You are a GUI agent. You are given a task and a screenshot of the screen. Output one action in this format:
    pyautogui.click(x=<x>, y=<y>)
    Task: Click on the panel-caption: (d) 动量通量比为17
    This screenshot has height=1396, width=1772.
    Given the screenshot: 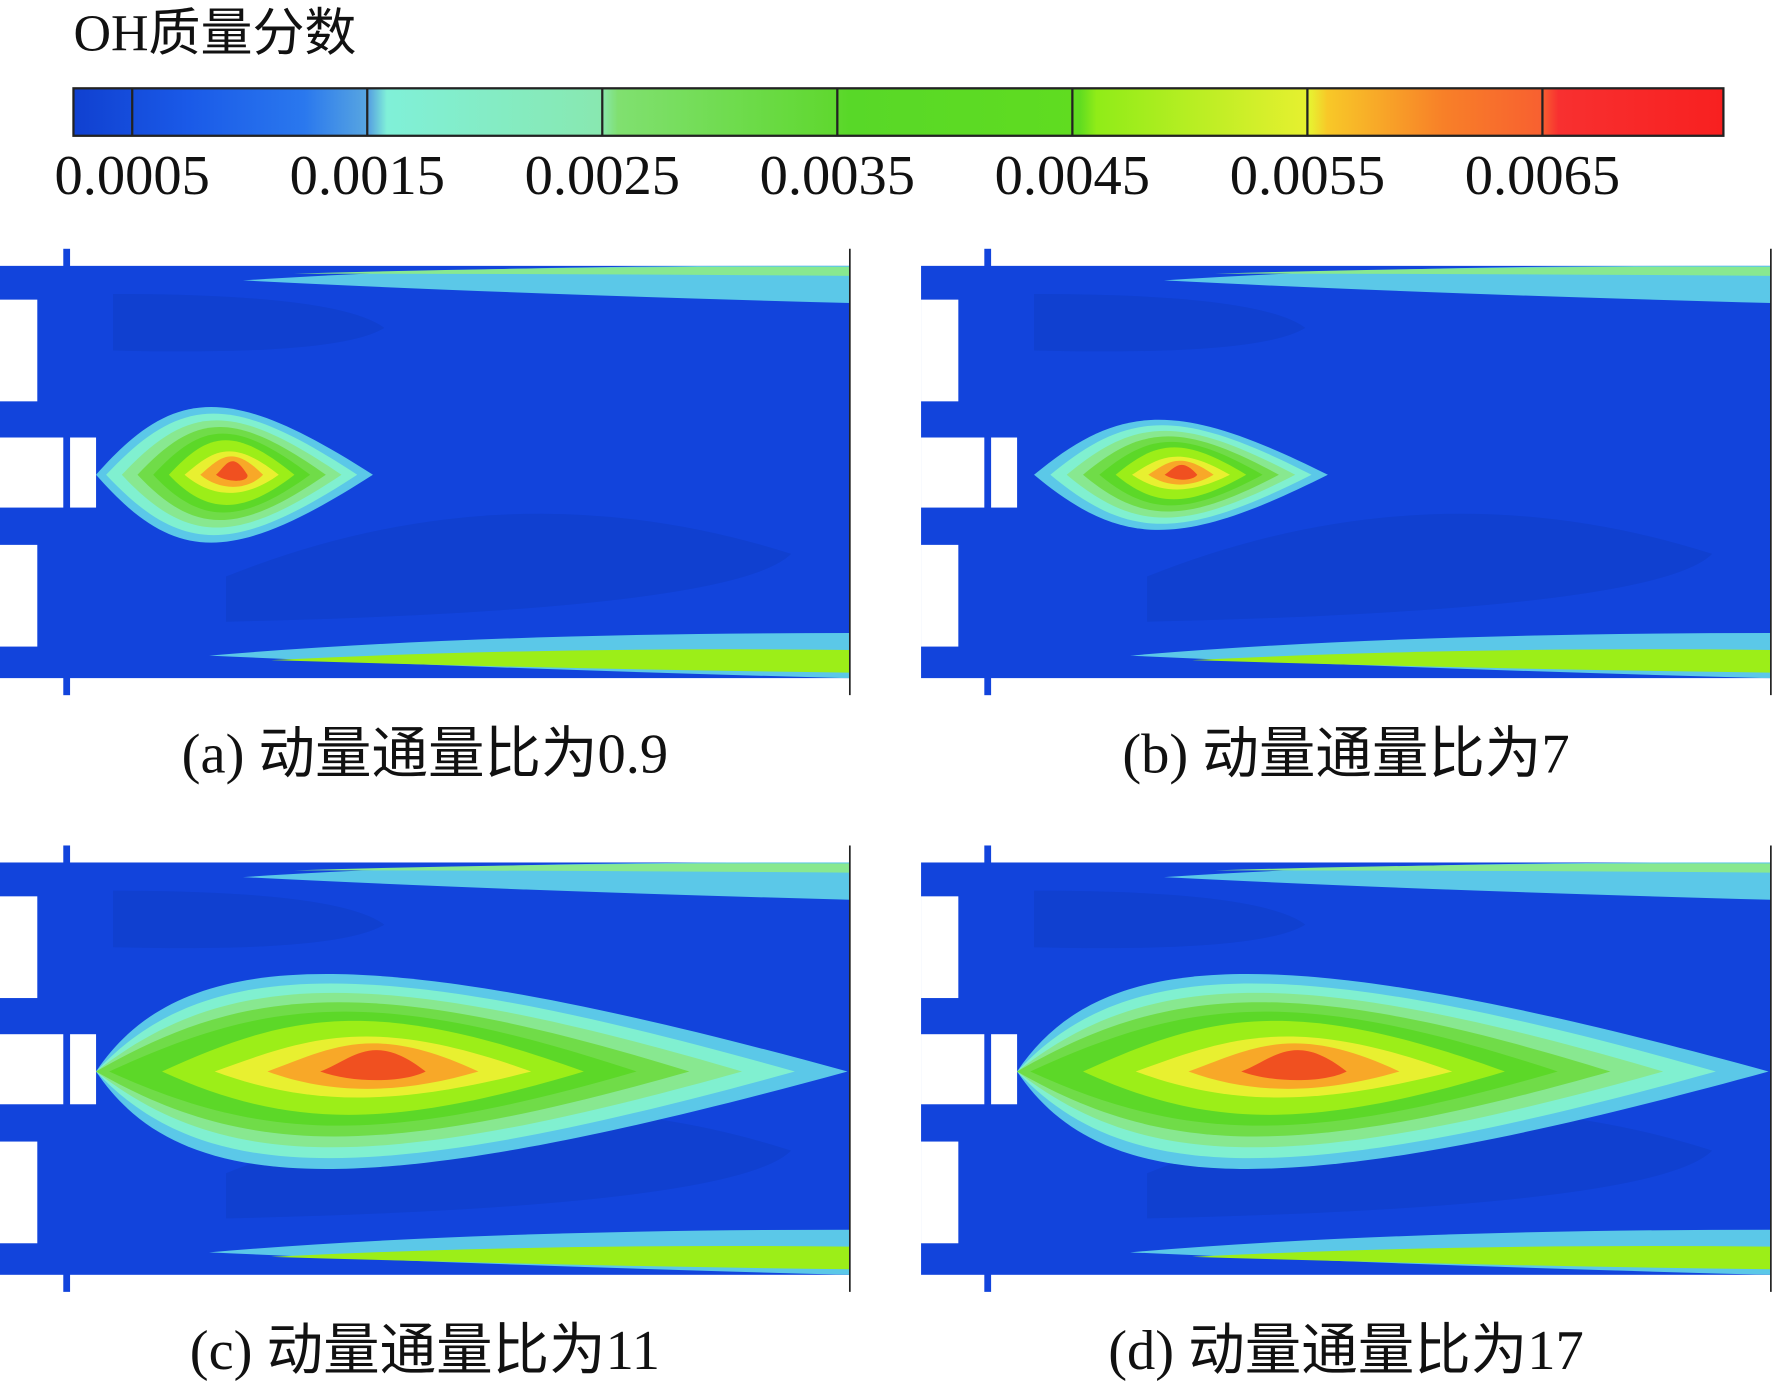 What is the action you would take?
    pyautogui.click(x=1346, y=1351)
    